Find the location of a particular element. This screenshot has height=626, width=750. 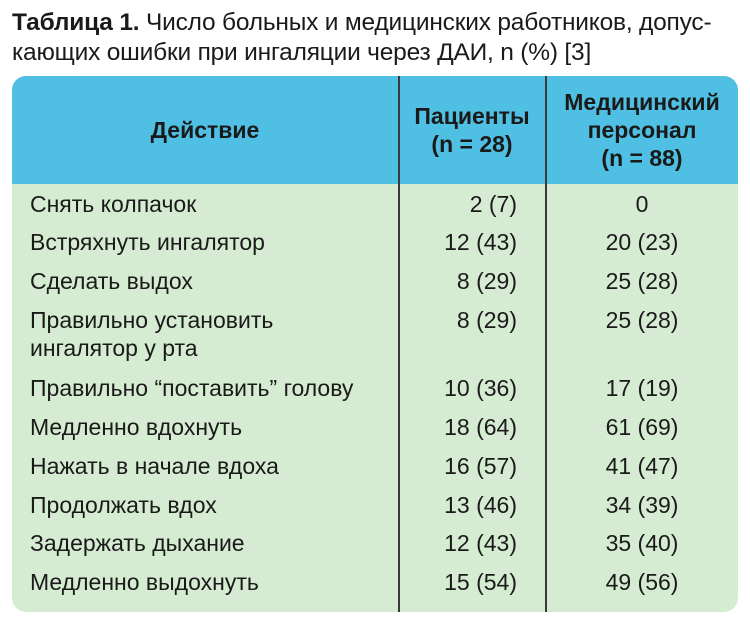

cell-patients: 10 (36) is located at coordinates (480, 388).